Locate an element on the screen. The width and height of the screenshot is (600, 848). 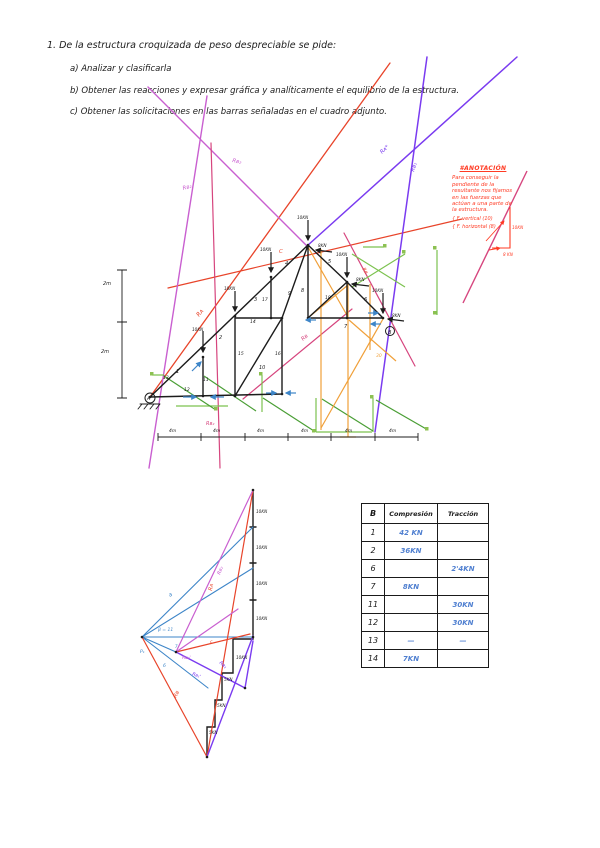
figure-label: Rʙ₁ is located at coordinates (223, 665).